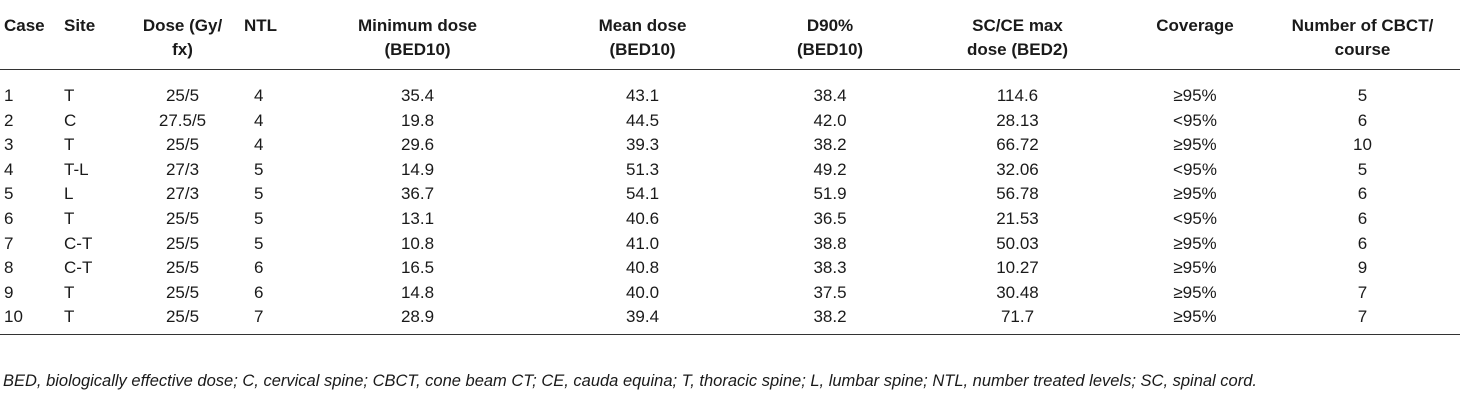 The width and height of the screenshot is (1460, 405). What do you see at coordinates (92, 37) in the screenshot?
I see `header-site: Site` at bounding box center [92, 37].